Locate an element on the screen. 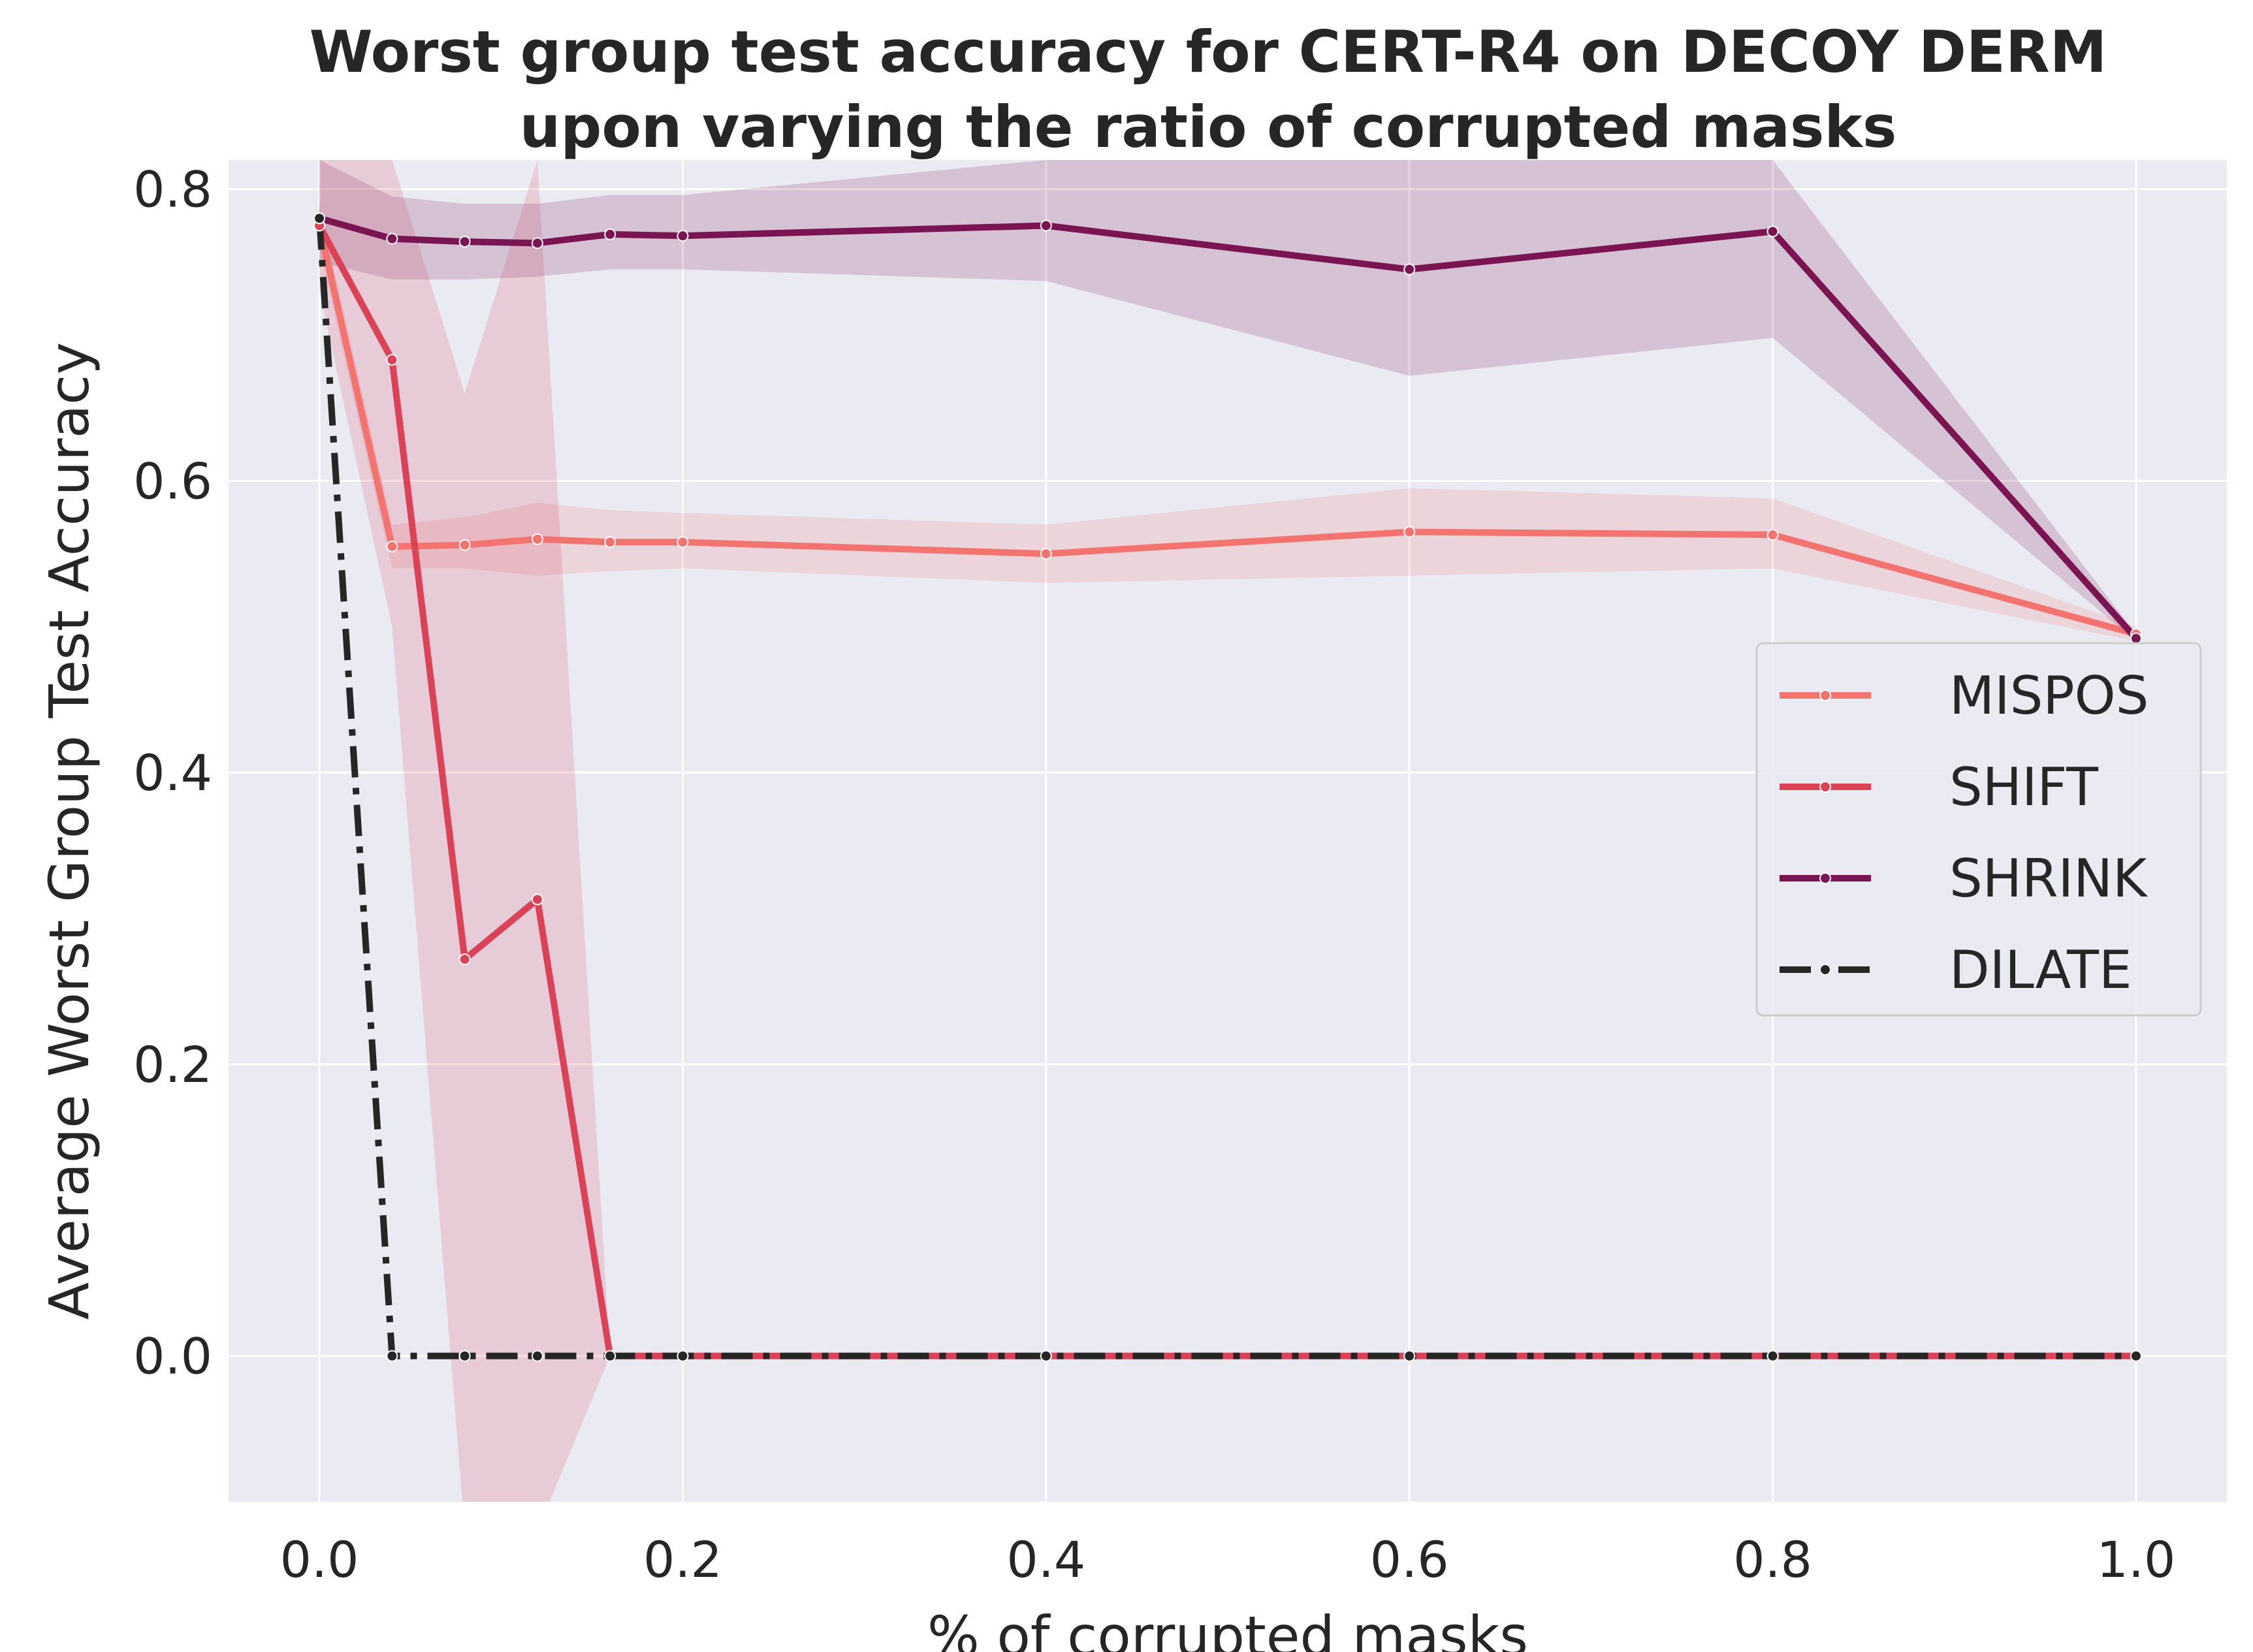 The width and height of the screenshot is (2253, 1652). y-tick-label: 0.8 is located at coordinates (172, 190).